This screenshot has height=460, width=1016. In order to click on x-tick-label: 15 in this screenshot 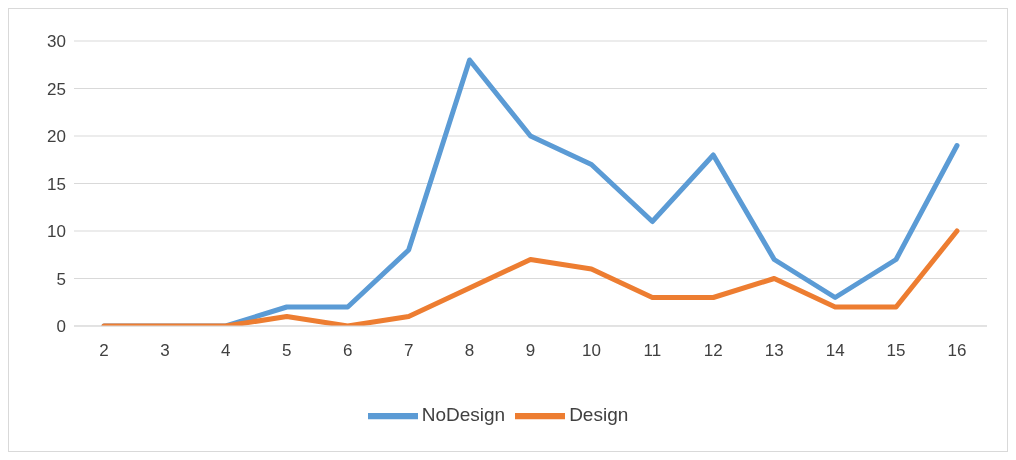, I will do `click(896, 351)`.